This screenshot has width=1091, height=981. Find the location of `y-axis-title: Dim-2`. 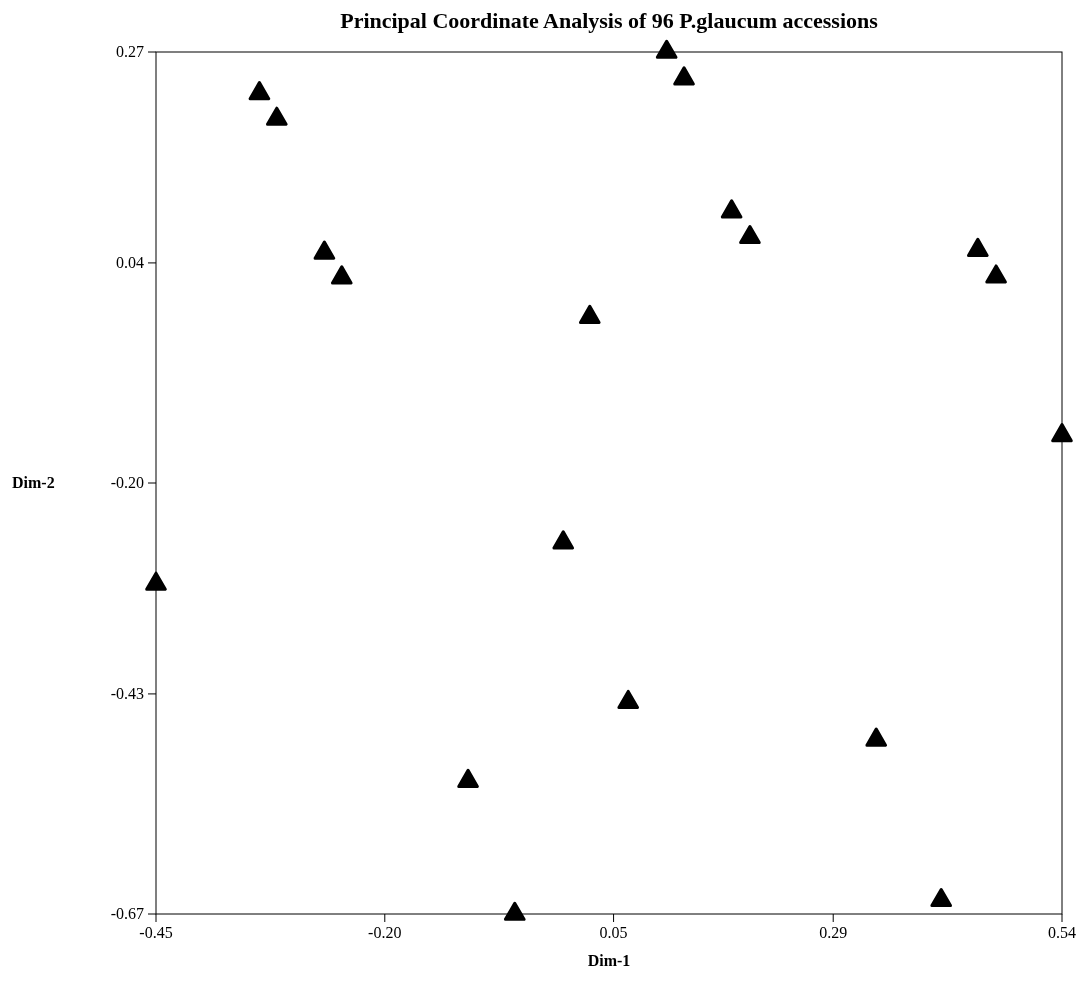

y-axis-title: Dim-2 is located at coordinates (33, 482).